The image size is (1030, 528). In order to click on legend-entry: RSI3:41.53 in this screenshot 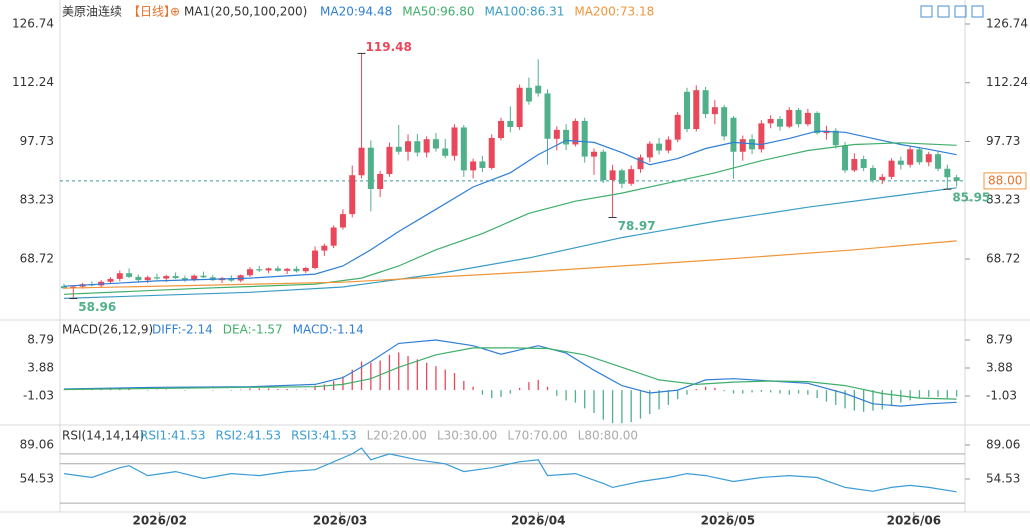, I will do `click(324, 436)`.